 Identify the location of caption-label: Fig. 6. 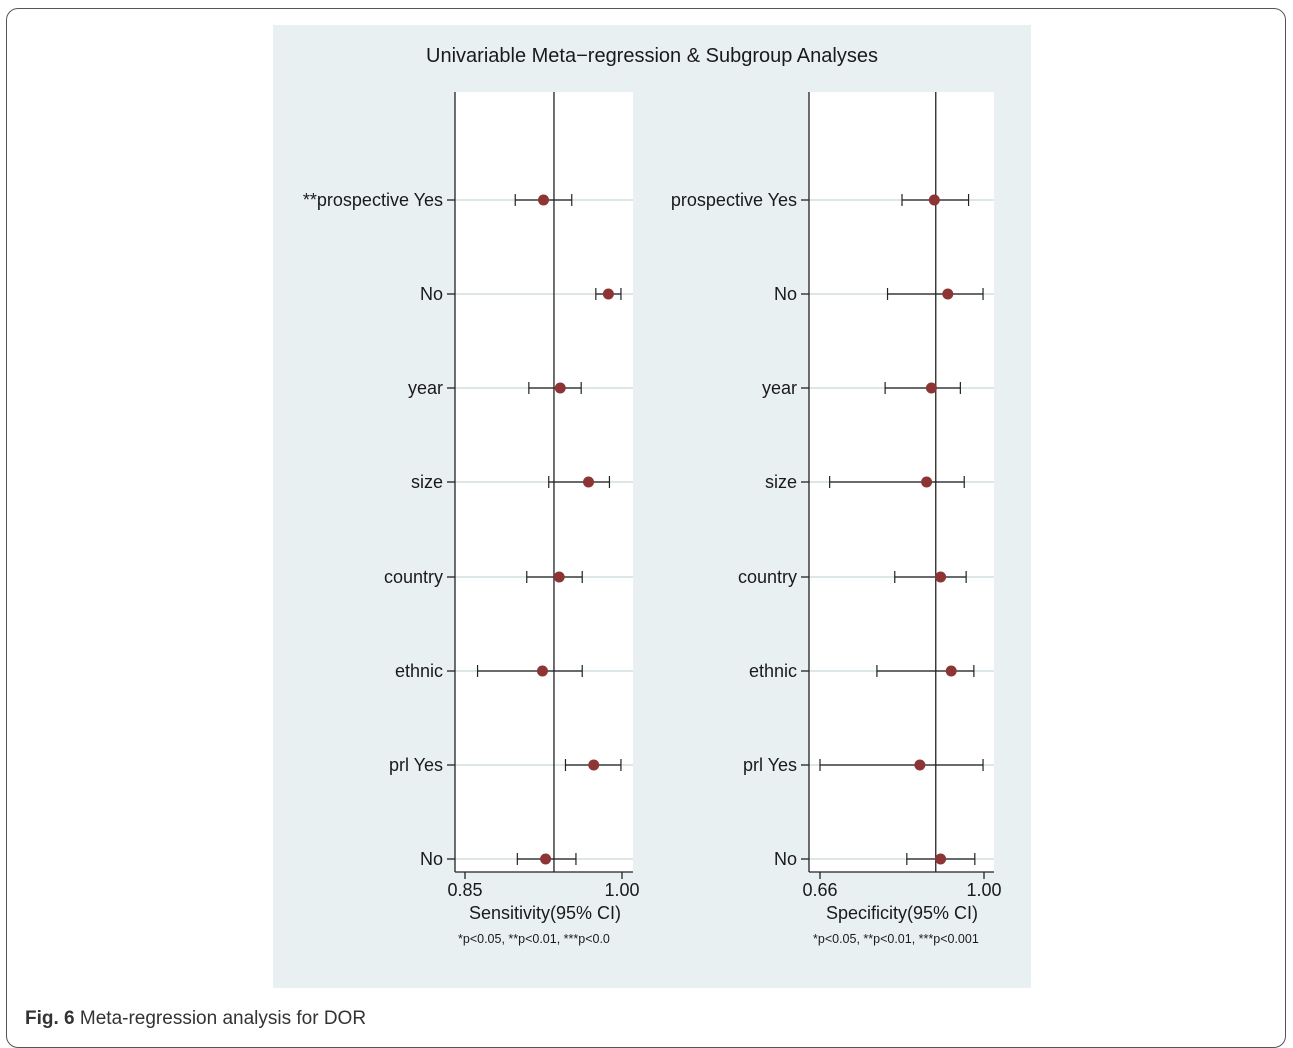
(50, 1018).